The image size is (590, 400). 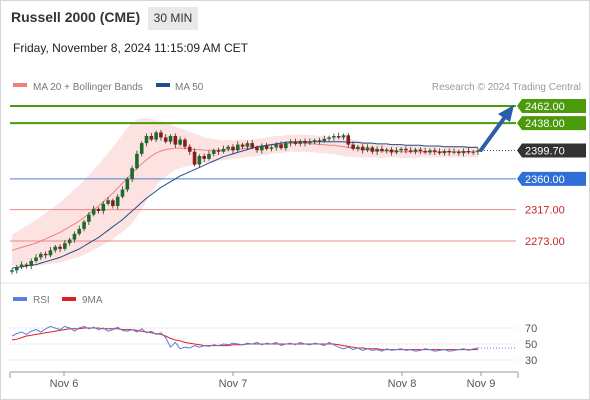 I want to click on arrow-shaft, so click(x=493, y=133).